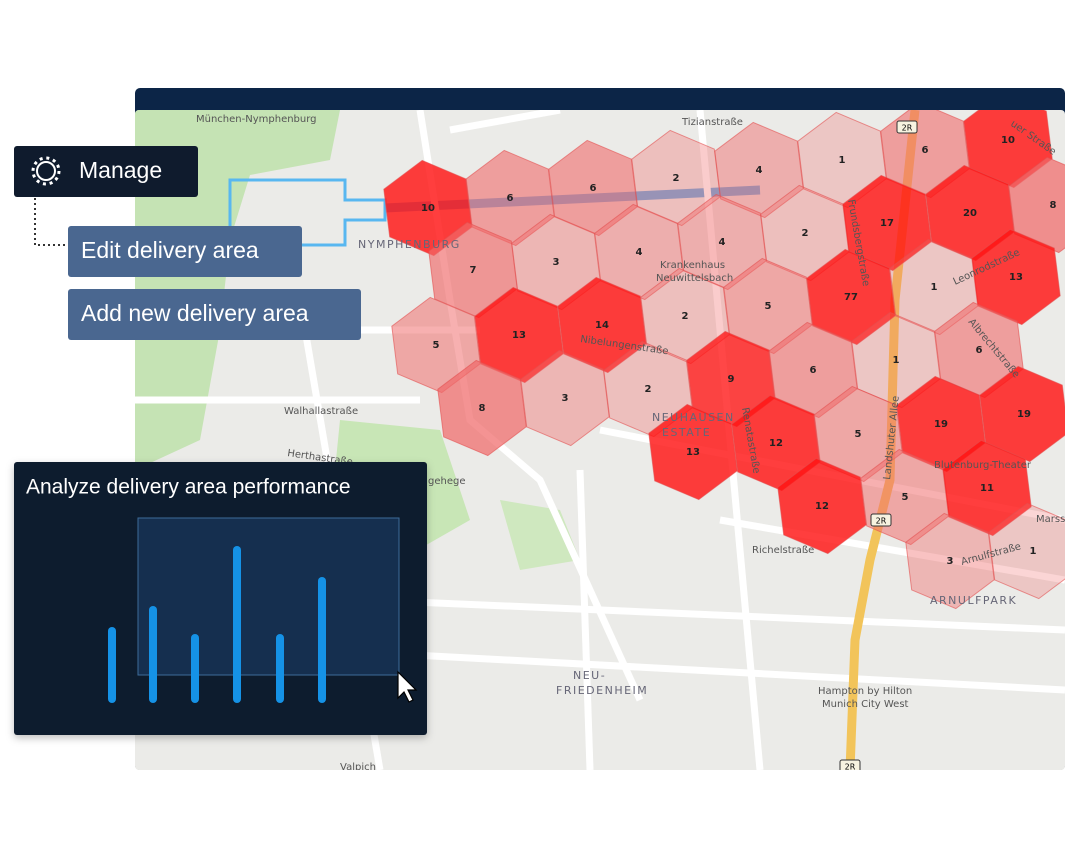 This screenshot has height=856, width=1084. What do you see at coordinates (783, 550) in the screenshot?
I see `map-label: Richelstraße` at bounding box center [783, 550].